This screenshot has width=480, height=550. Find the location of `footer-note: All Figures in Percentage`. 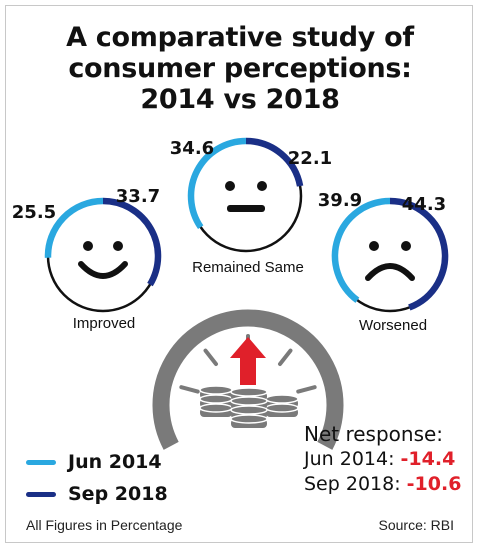

footer-note: All Figures in Percentage is located at coordinates (104, 525).